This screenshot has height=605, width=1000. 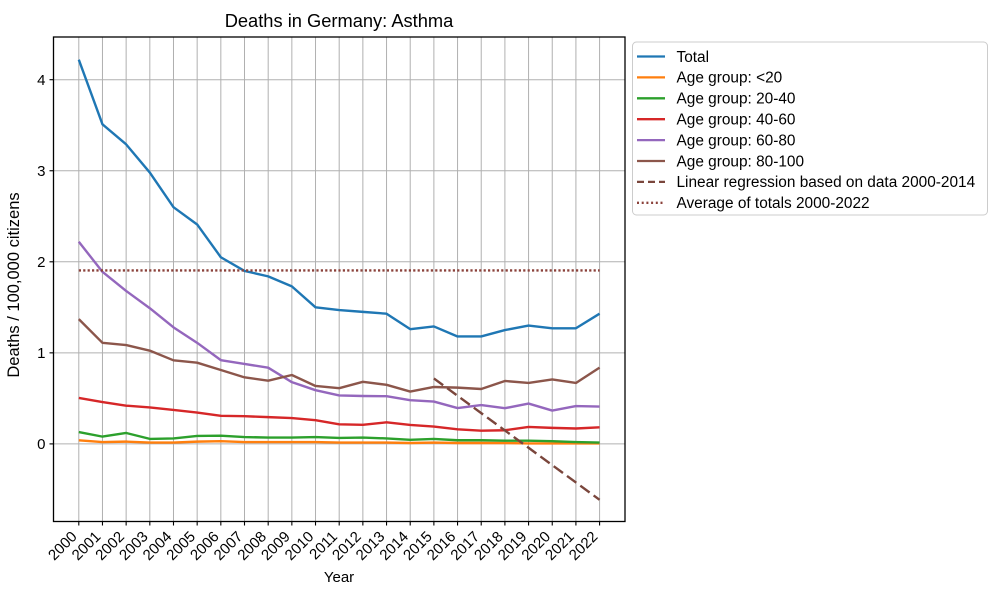 What do you see at coordinates (14, 284) in the screenshot?
I see `svg-text: Deaths / 100,000 citizens` at bounding box center [14, 284].